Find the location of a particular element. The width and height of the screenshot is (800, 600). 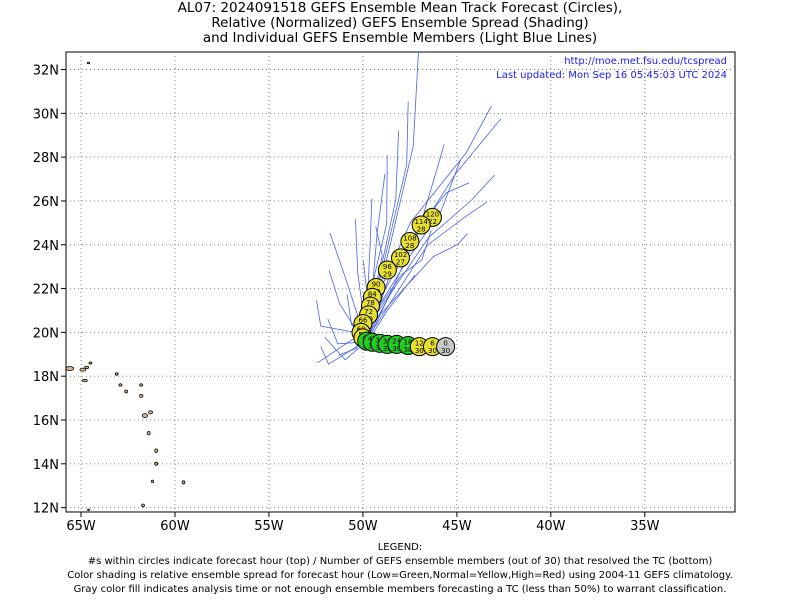

track-point: 11428 is located at coordinates (421, 225).